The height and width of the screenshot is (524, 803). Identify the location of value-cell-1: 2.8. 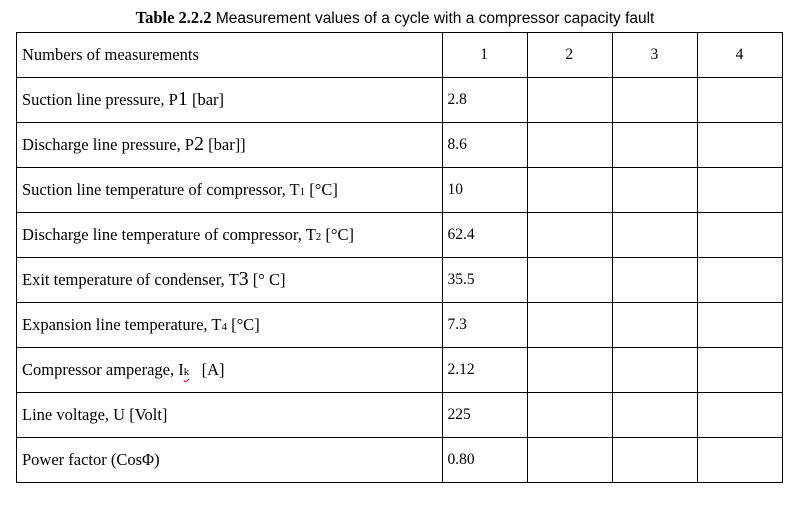
(484, 100).